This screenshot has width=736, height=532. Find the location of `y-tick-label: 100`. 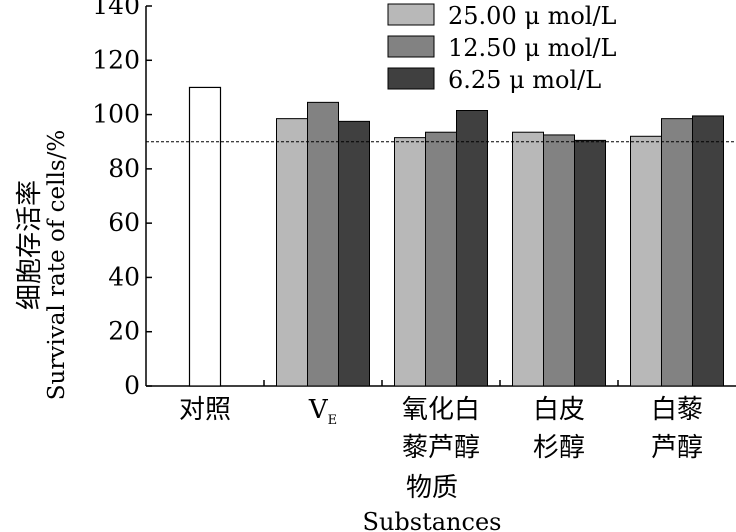

y-tick-label: 100 is located at coordinates (116, 114).